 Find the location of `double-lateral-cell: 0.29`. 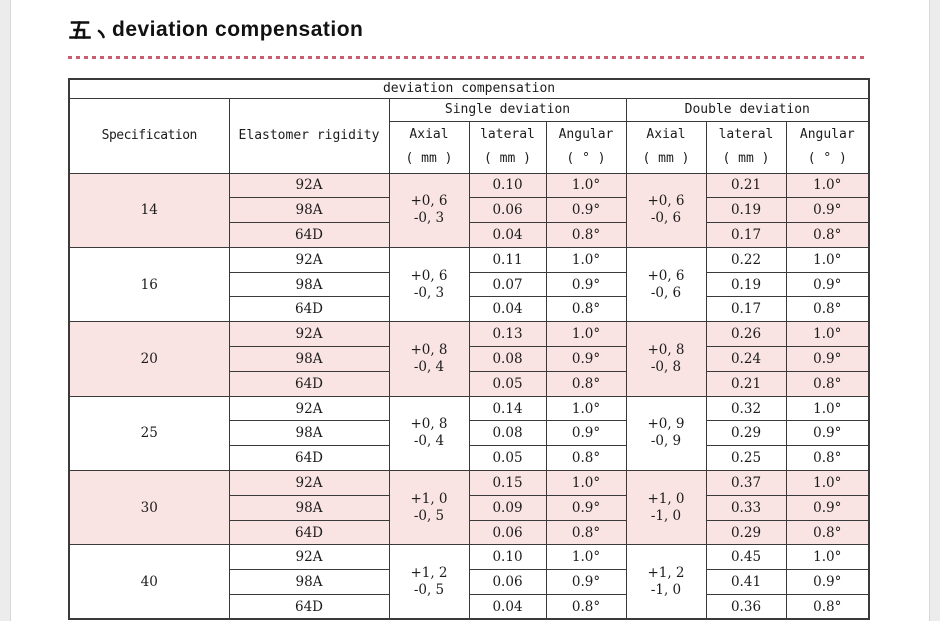

double-lateral-cell: 0.29 is located at coordinates (746, 532).